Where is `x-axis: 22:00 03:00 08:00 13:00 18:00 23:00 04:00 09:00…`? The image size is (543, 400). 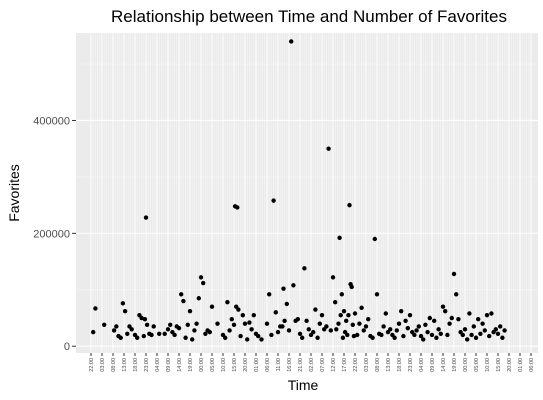 x-axis: 22:00 03:00 08:00 13:00 18:00 23:00 04:00 09:00… is located at coordinates (312, 362).